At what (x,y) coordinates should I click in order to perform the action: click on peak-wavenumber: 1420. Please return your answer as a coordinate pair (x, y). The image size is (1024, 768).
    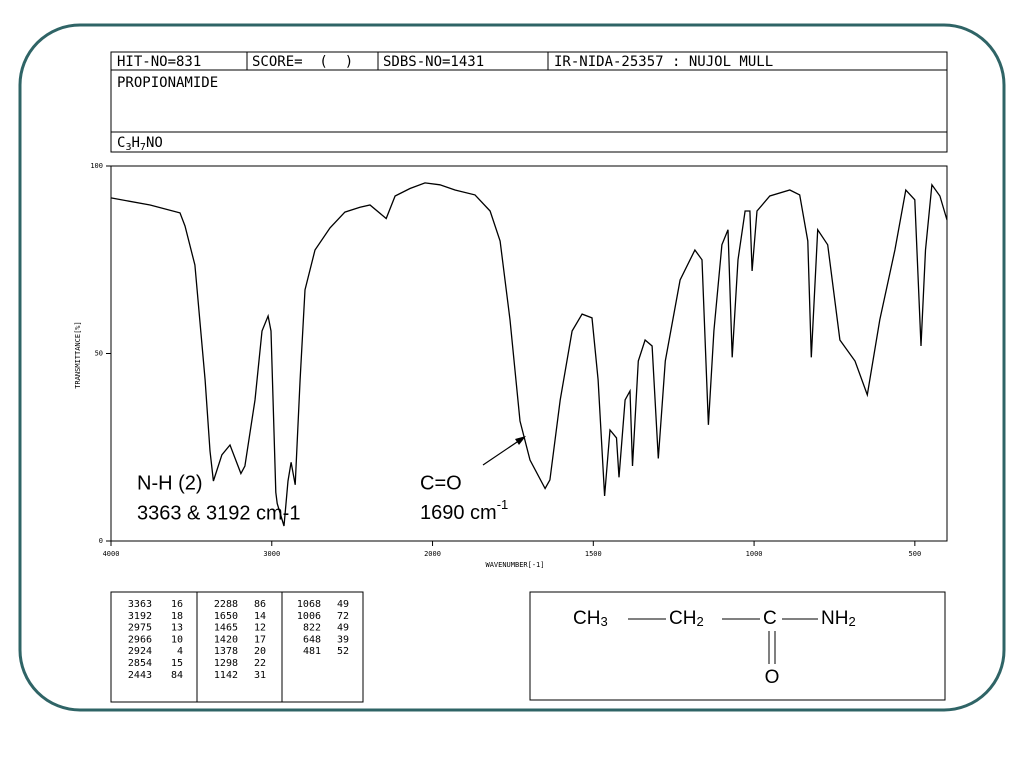
    Looking at the image, I should click on (226, 639).